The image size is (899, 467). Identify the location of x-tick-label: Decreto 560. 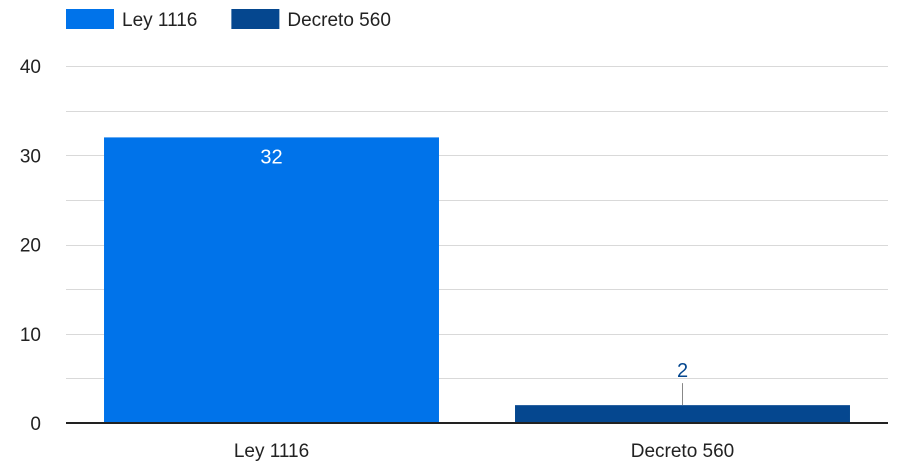
(683, 451).